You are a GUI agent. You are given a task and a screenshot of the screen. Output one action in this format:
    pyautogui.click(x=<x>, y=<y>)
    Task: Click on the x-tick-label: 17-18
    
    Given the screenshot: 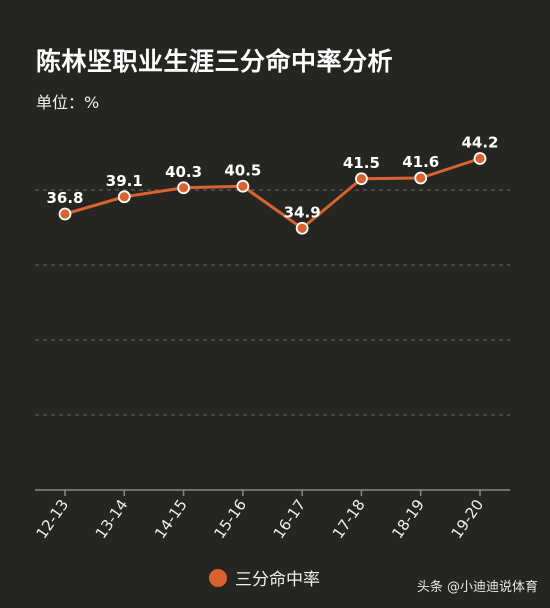 What is the action you would take?
    pyautogui.click(x=349, y=519)
    